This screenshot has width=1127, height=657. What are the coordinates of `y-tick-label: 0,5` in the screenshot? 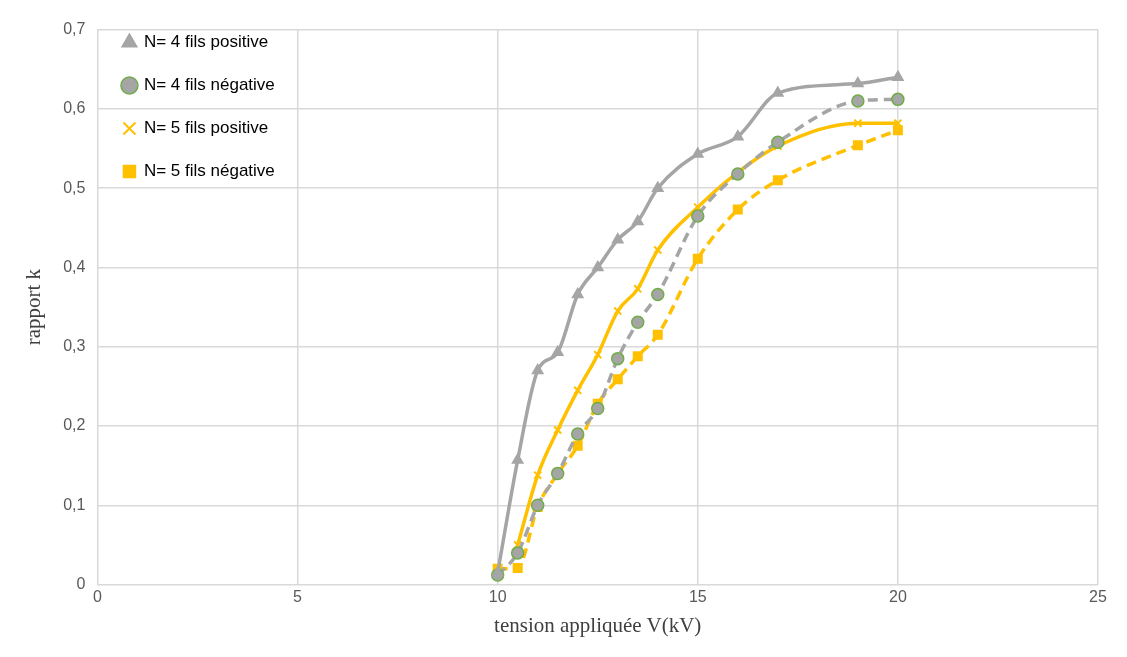 It's located at (74, 187).